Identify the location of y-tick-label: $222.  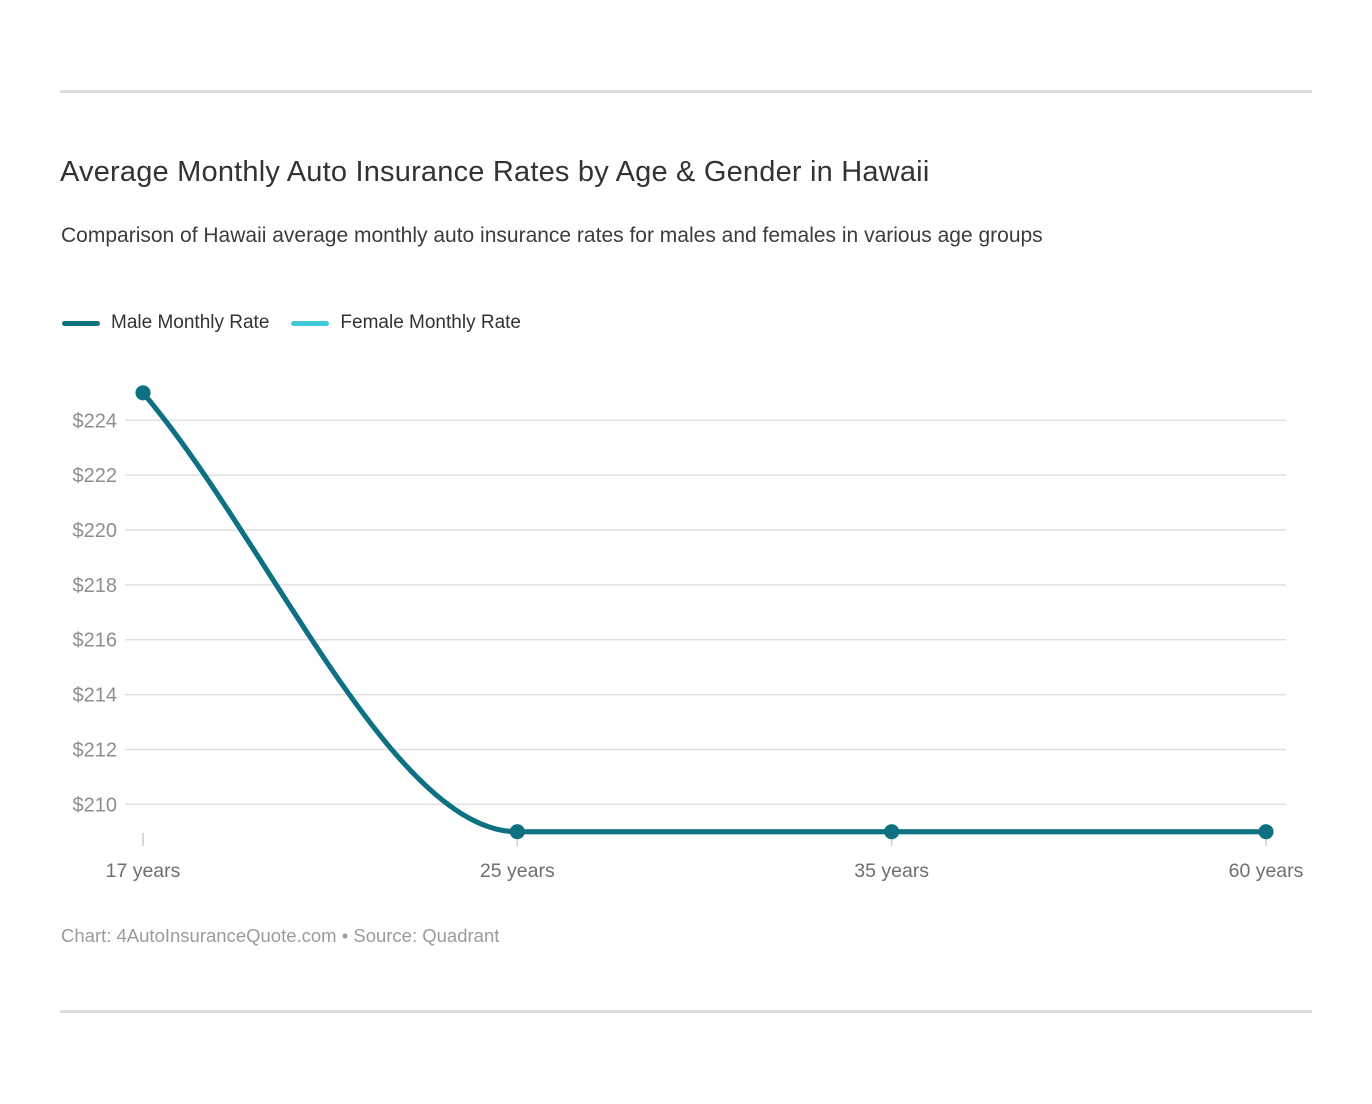
(95, 476).